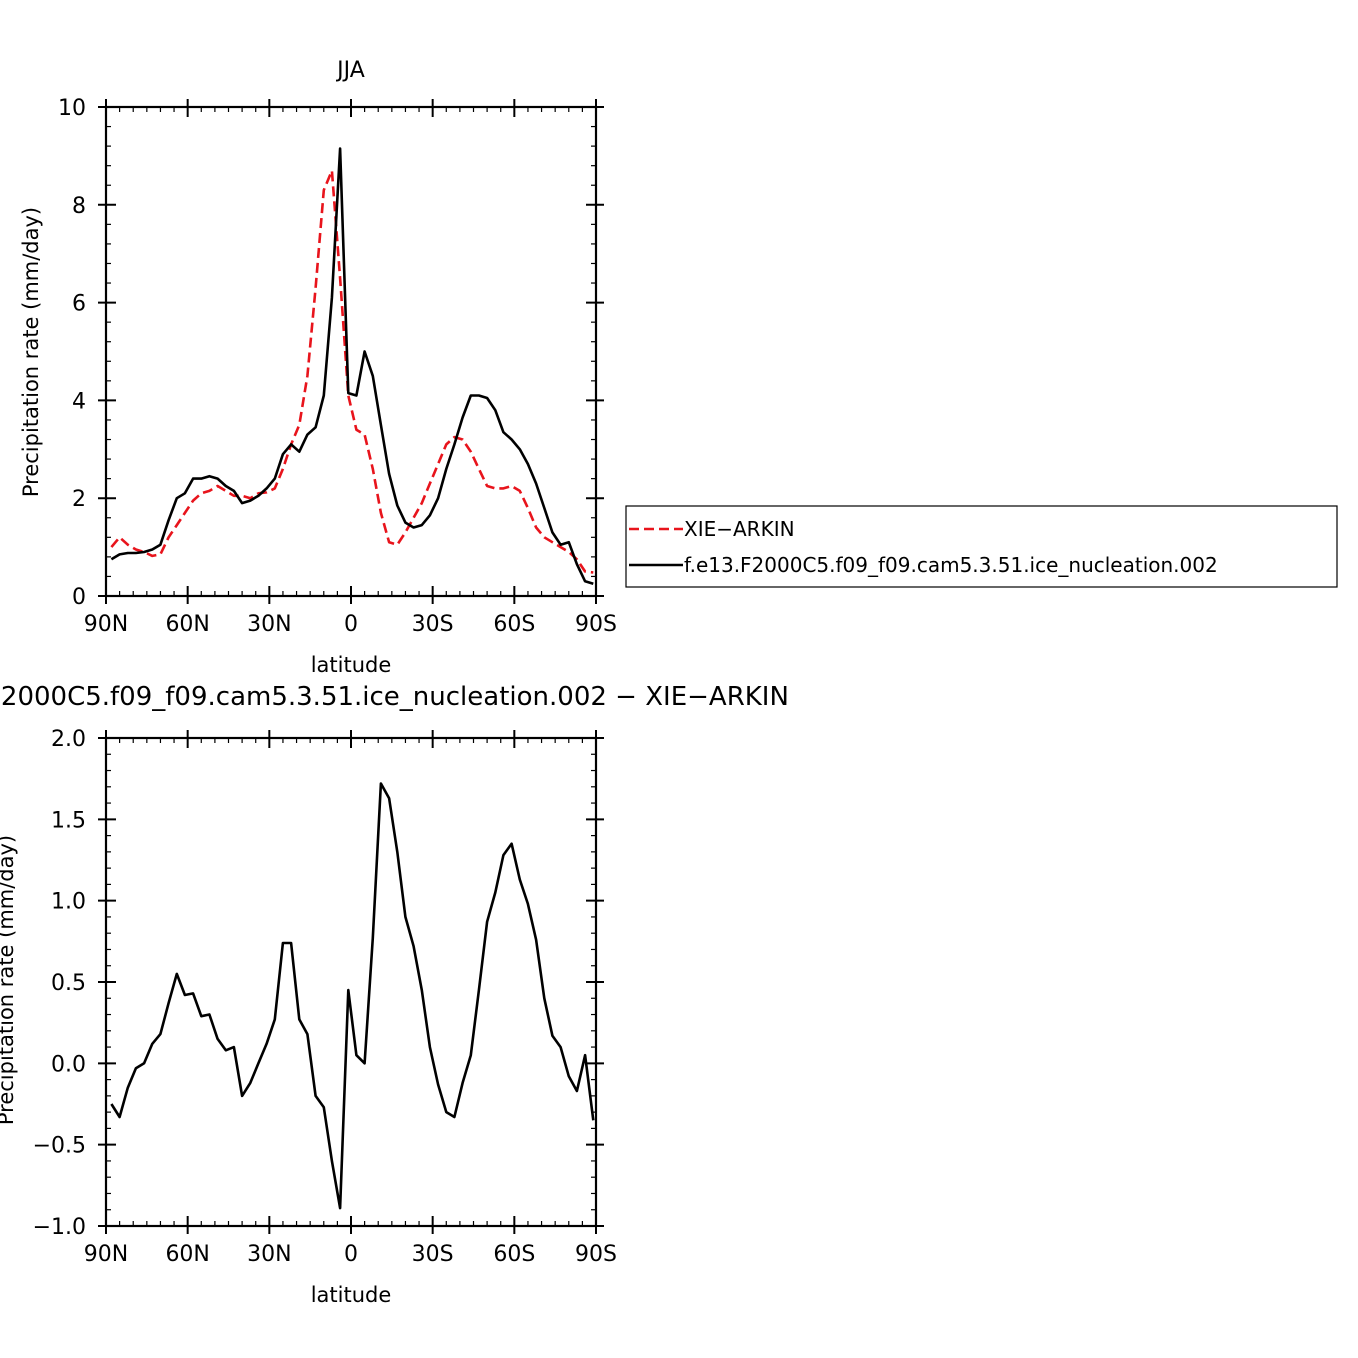  Describe the element at coordinates (79, 401) in the screenshot. I see `top-y-tick-label: 4` at that location.